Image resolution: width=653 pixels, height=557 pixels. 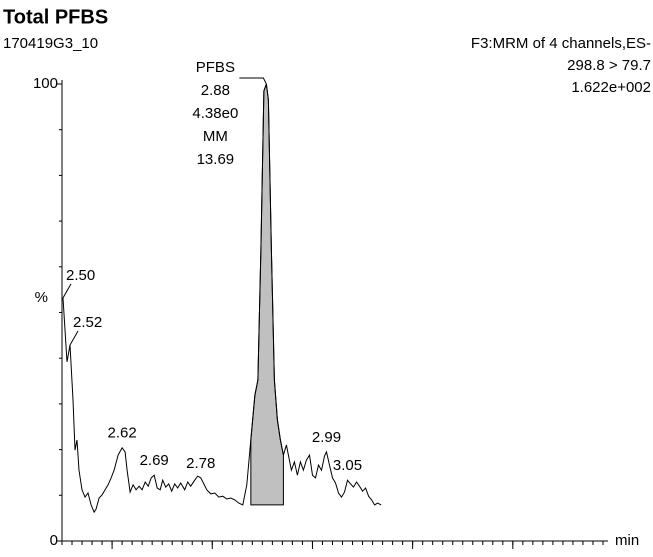 What do you see at coordinates (312, 556) in the screenshot?
I see `x-tick-label: 3.00` at bounding box center [312, 556].